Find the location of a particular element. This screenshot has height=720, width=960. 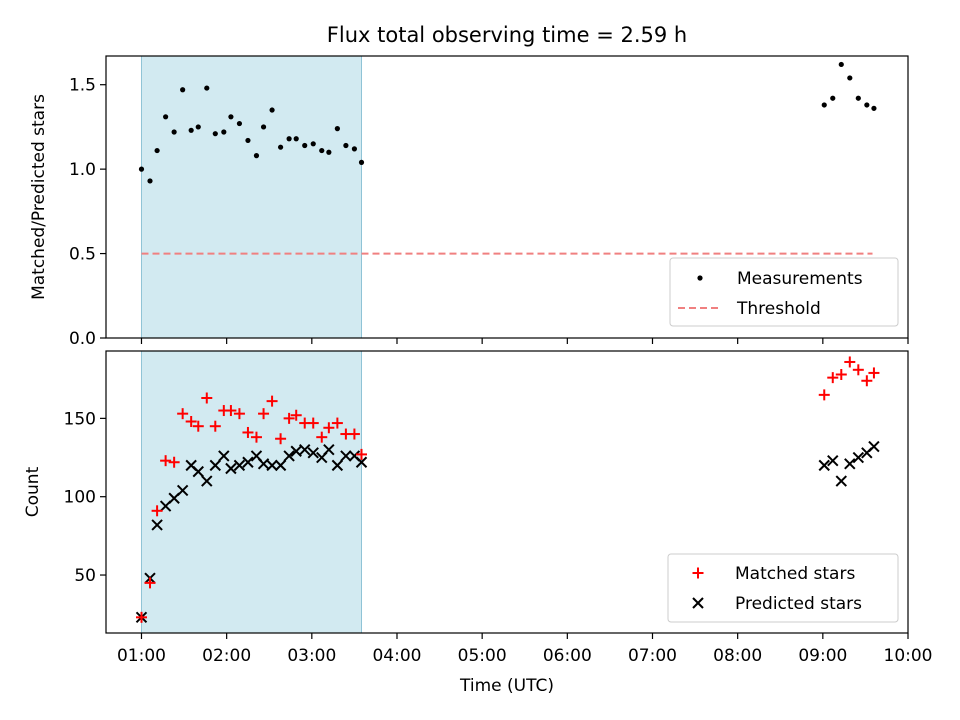

bottom-legend: Matched stars Predicted stars is located at coordinates (783, 588).